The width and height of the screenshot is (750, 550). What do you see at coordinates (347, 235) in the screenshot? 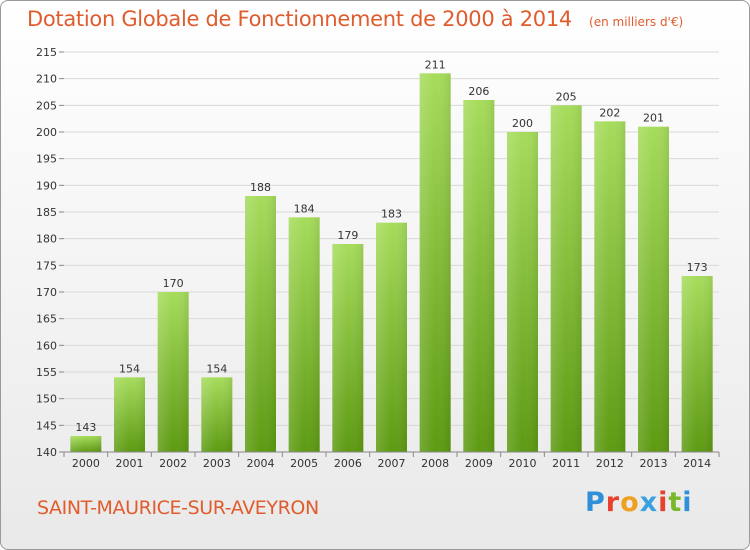
I see `data-label-2006: 179` at bounding box center [347, 235].